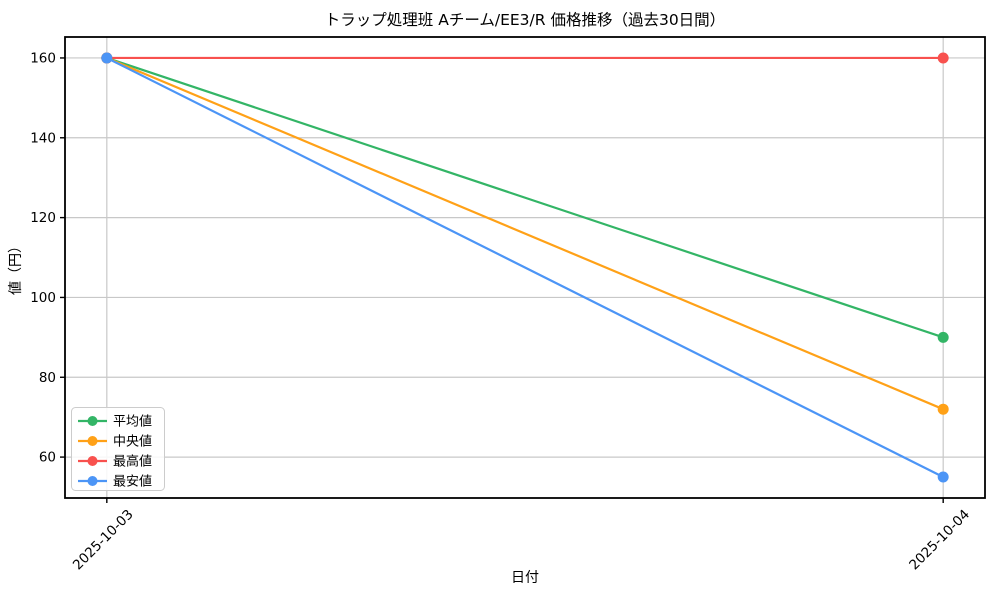 The image size is (1000, 600). I want to click on legend-item-min: 最安値, so click(115, 482).